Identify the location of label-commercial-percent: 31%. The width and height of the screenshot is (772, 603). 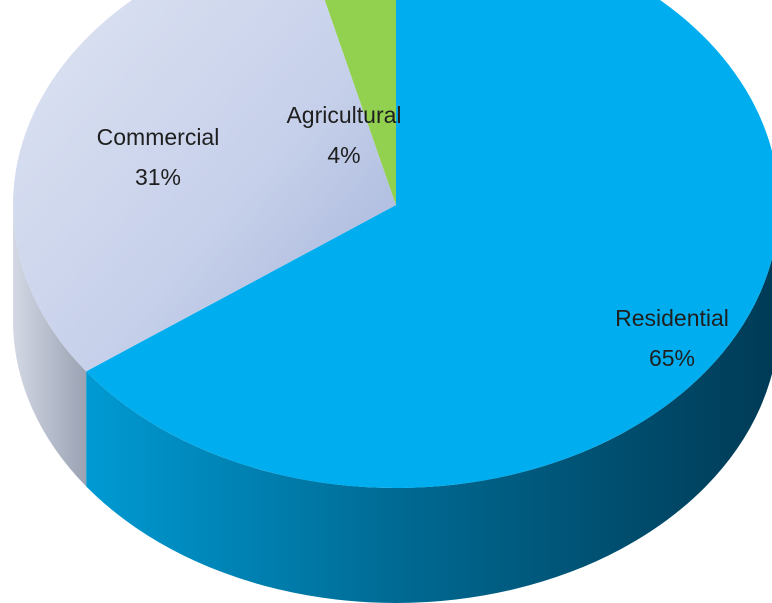
(158, 177).